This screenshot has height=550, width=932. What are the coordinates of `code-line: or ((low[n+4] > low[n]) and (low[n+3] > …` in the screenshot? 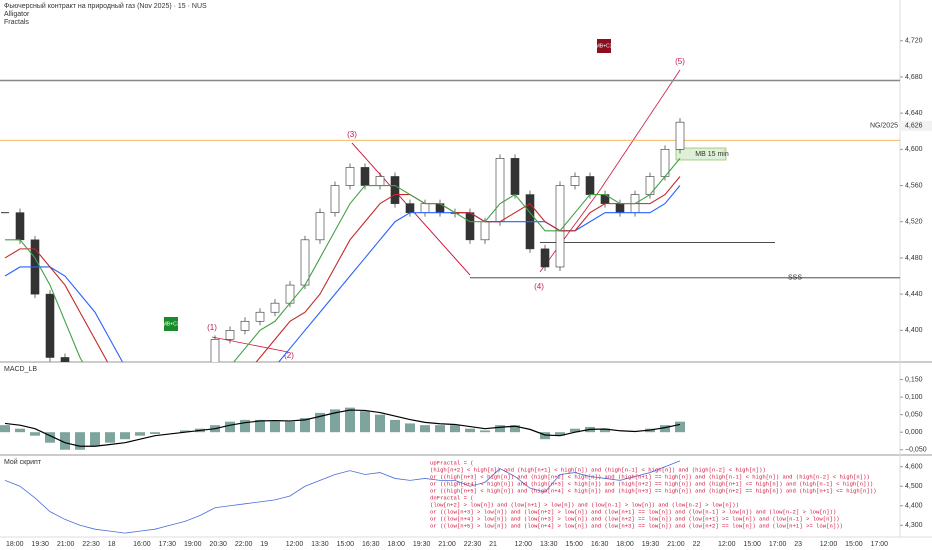 It's located at (635, 518).